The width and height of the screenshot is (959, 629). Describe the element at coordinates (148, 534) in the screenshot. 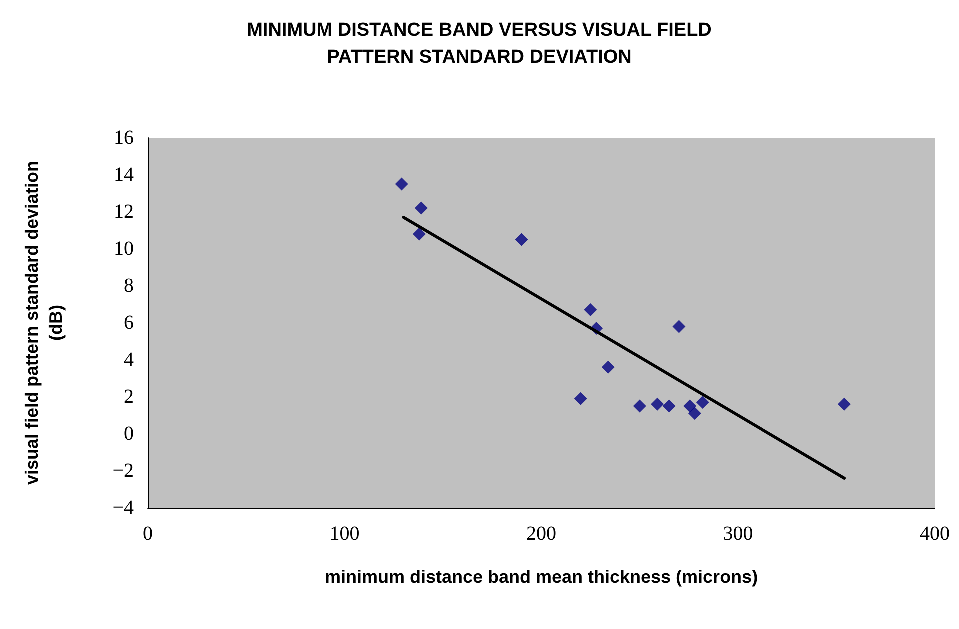

I see `x-tick-label: 0` at that location.